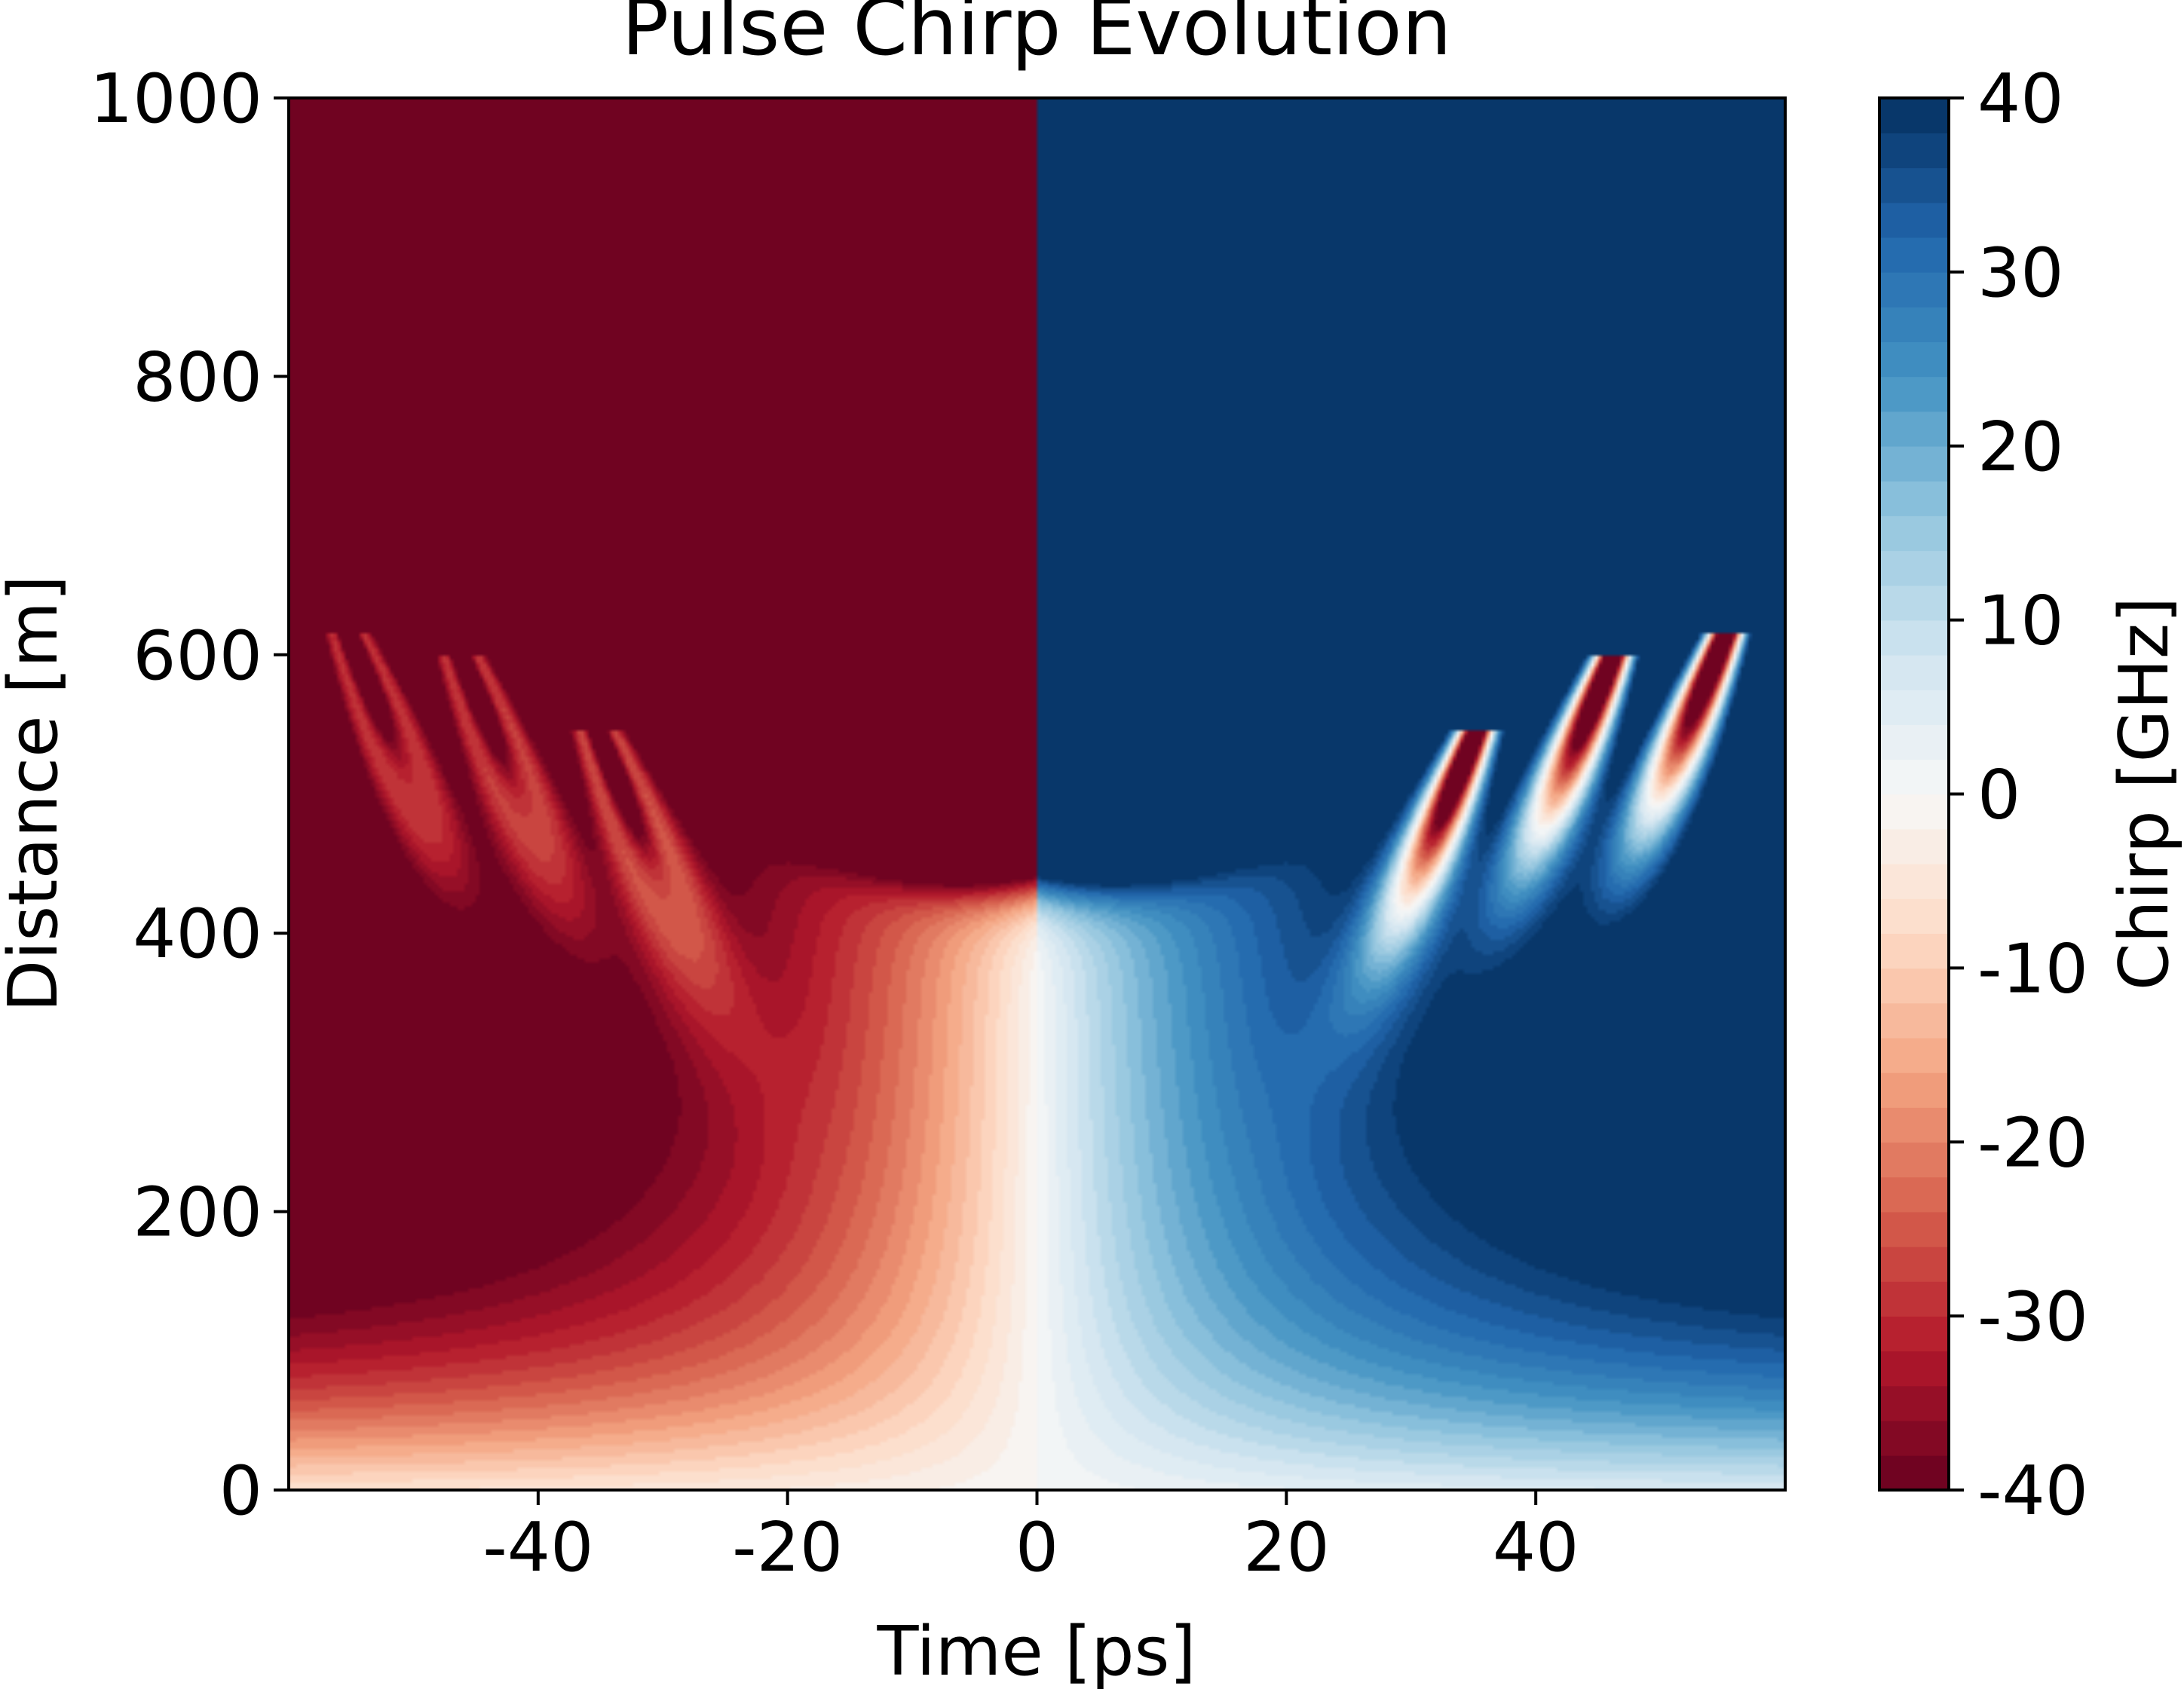 The height and width of the screenshot is (1692, 2184). I want to click on x-tick-label: 0, so click(1036, 1548).